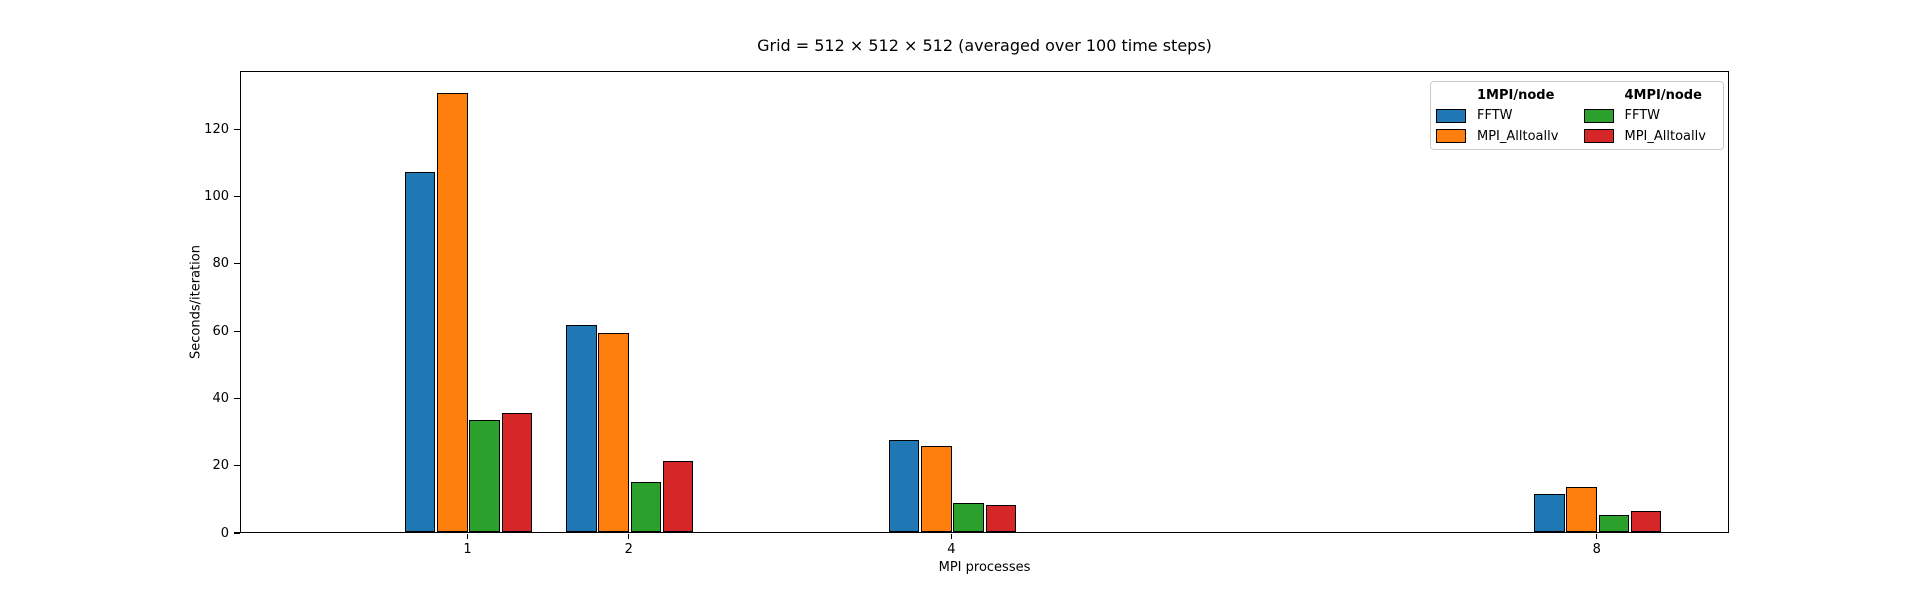  Describe the element at coordinates (678, 496) in the screenshot. I see `bar-alltoallv-4mpi-x2` at that location.